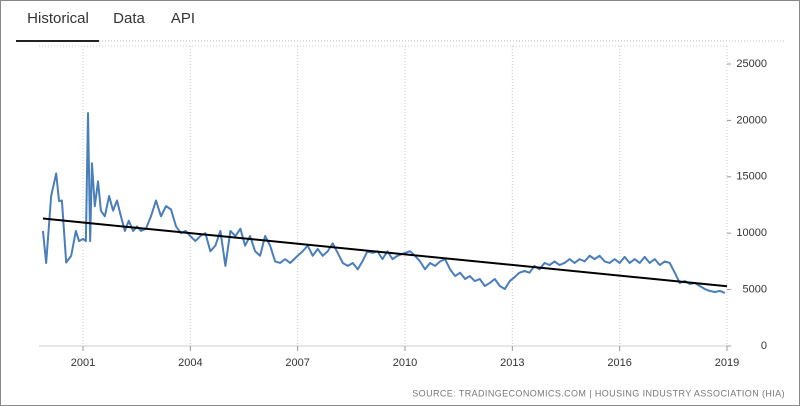  Describe the element at coordinates (751, 120) in the screenshot. I see `y-tick-label: 20000` at that location.